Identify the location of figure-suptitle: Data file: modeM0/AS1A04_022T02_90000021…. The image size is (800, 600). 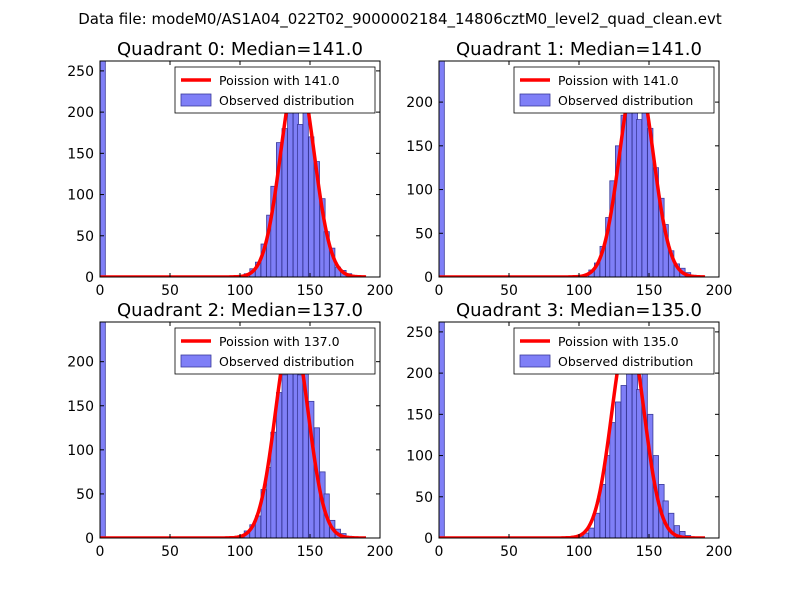
(400, 19).